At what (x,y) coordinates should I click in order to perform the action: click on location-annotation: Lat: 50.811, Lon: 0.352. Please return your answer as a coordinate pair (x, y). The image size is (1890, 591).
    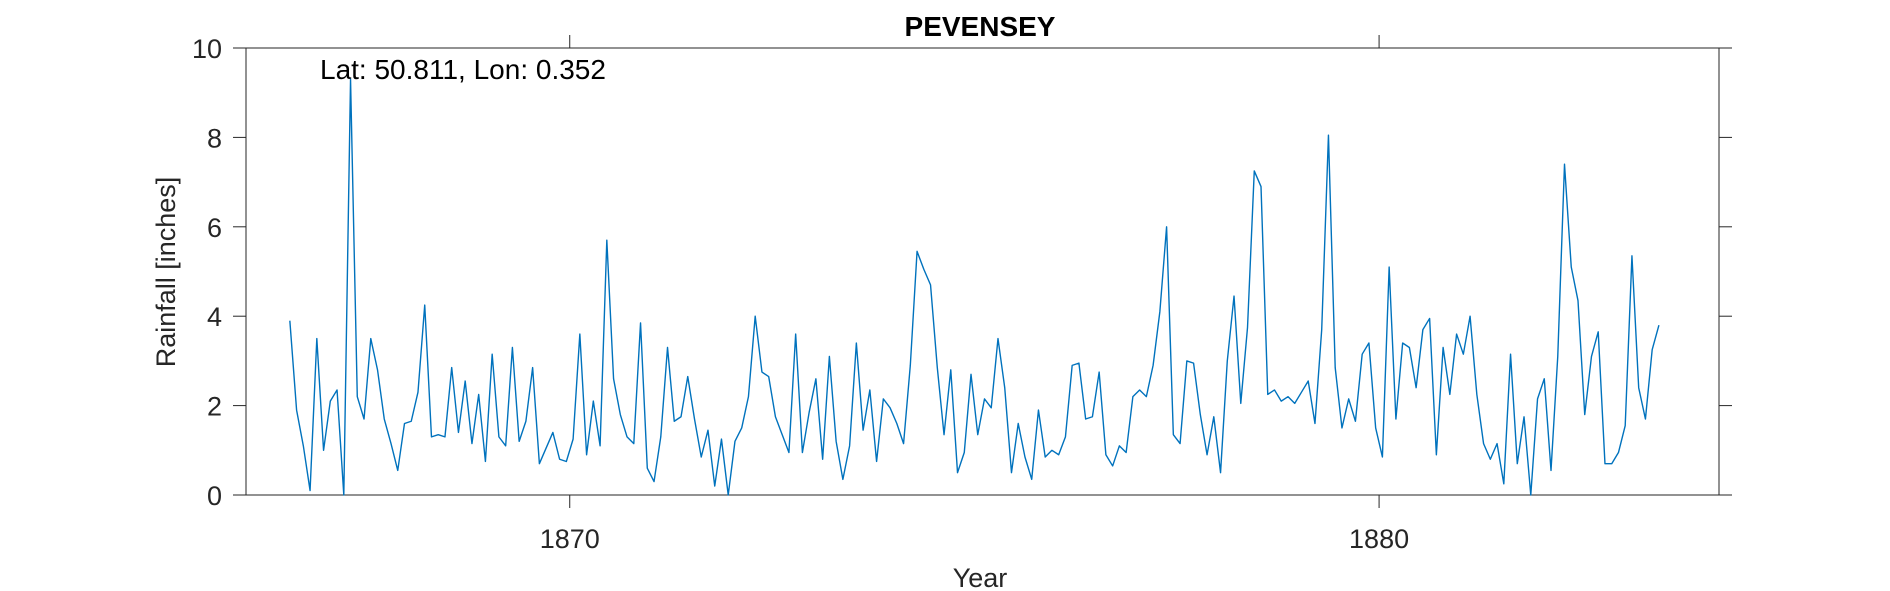
    Looking at the image, I should click on (463, 69).